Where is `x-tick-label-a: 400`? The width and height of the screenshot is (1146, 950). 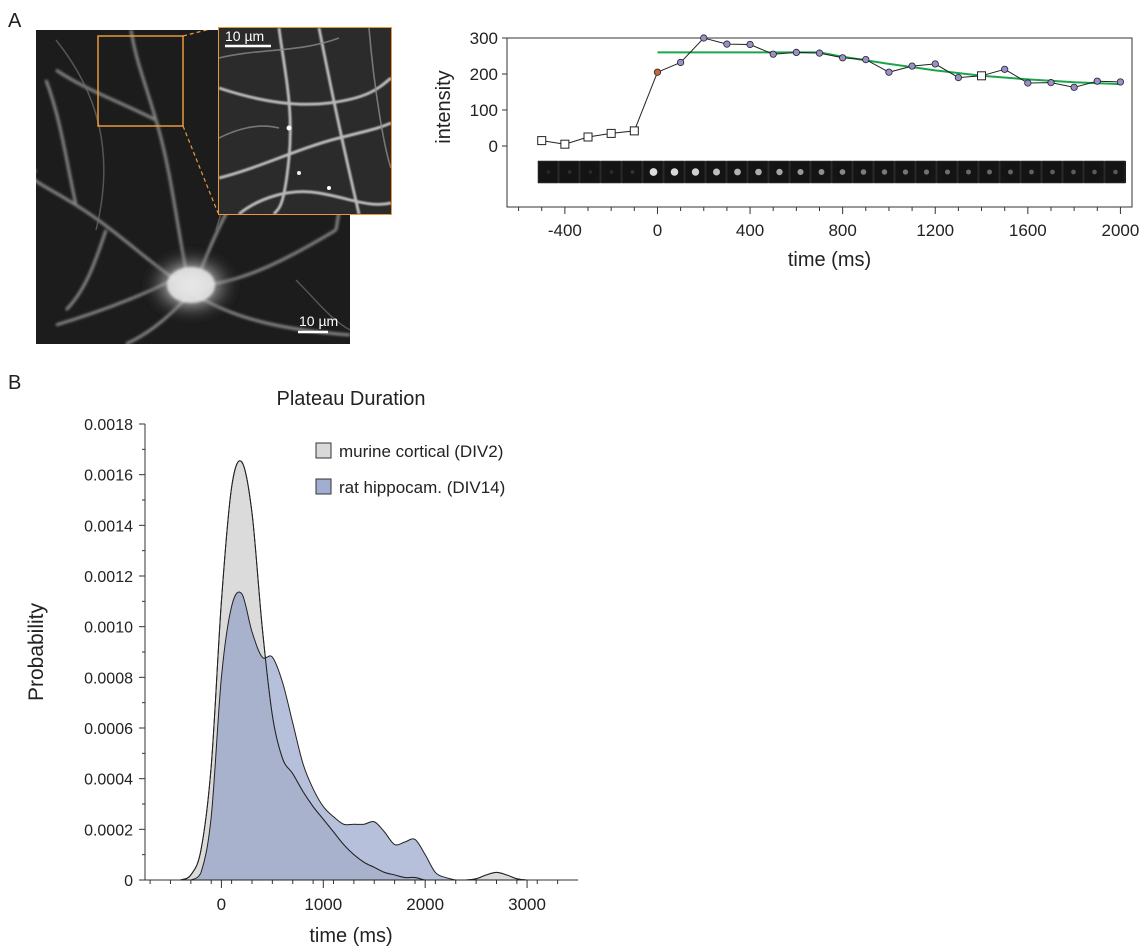
x-tick-label-a: 400 is located at coordinates (750, 230).